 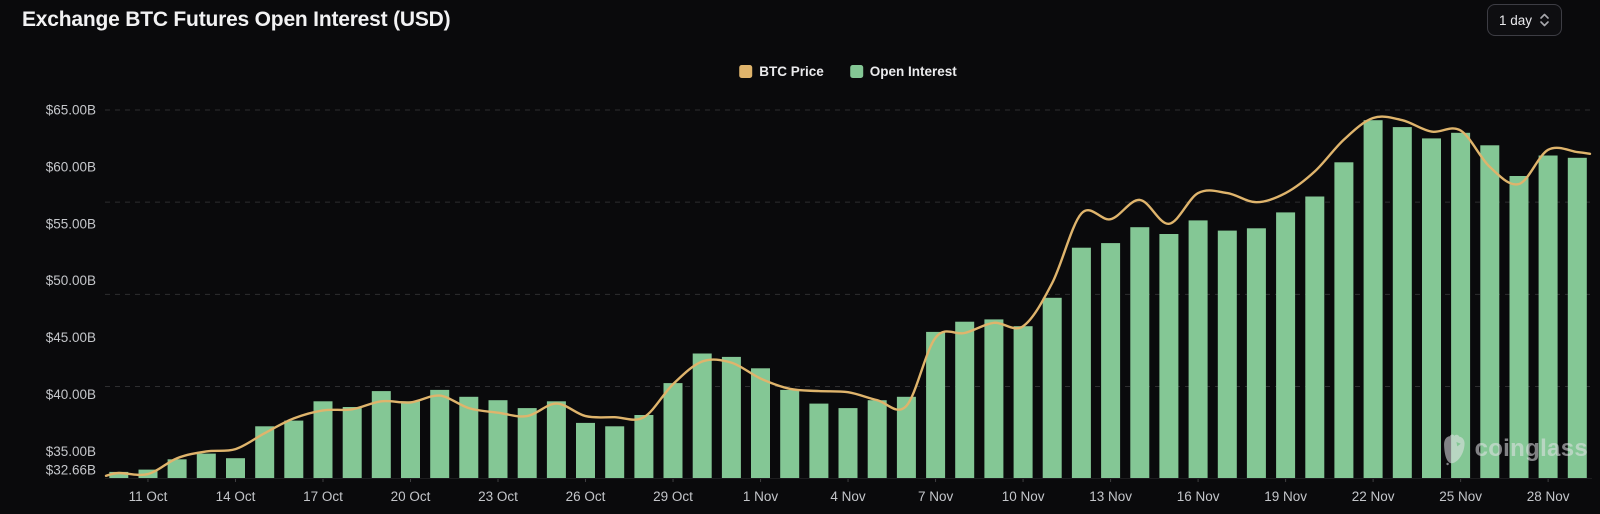 What do you see at coordinates (236, 496) in the screenshot?
I see `x-axis-tick-label: 14 Oct` at bounding box center [236, 496].